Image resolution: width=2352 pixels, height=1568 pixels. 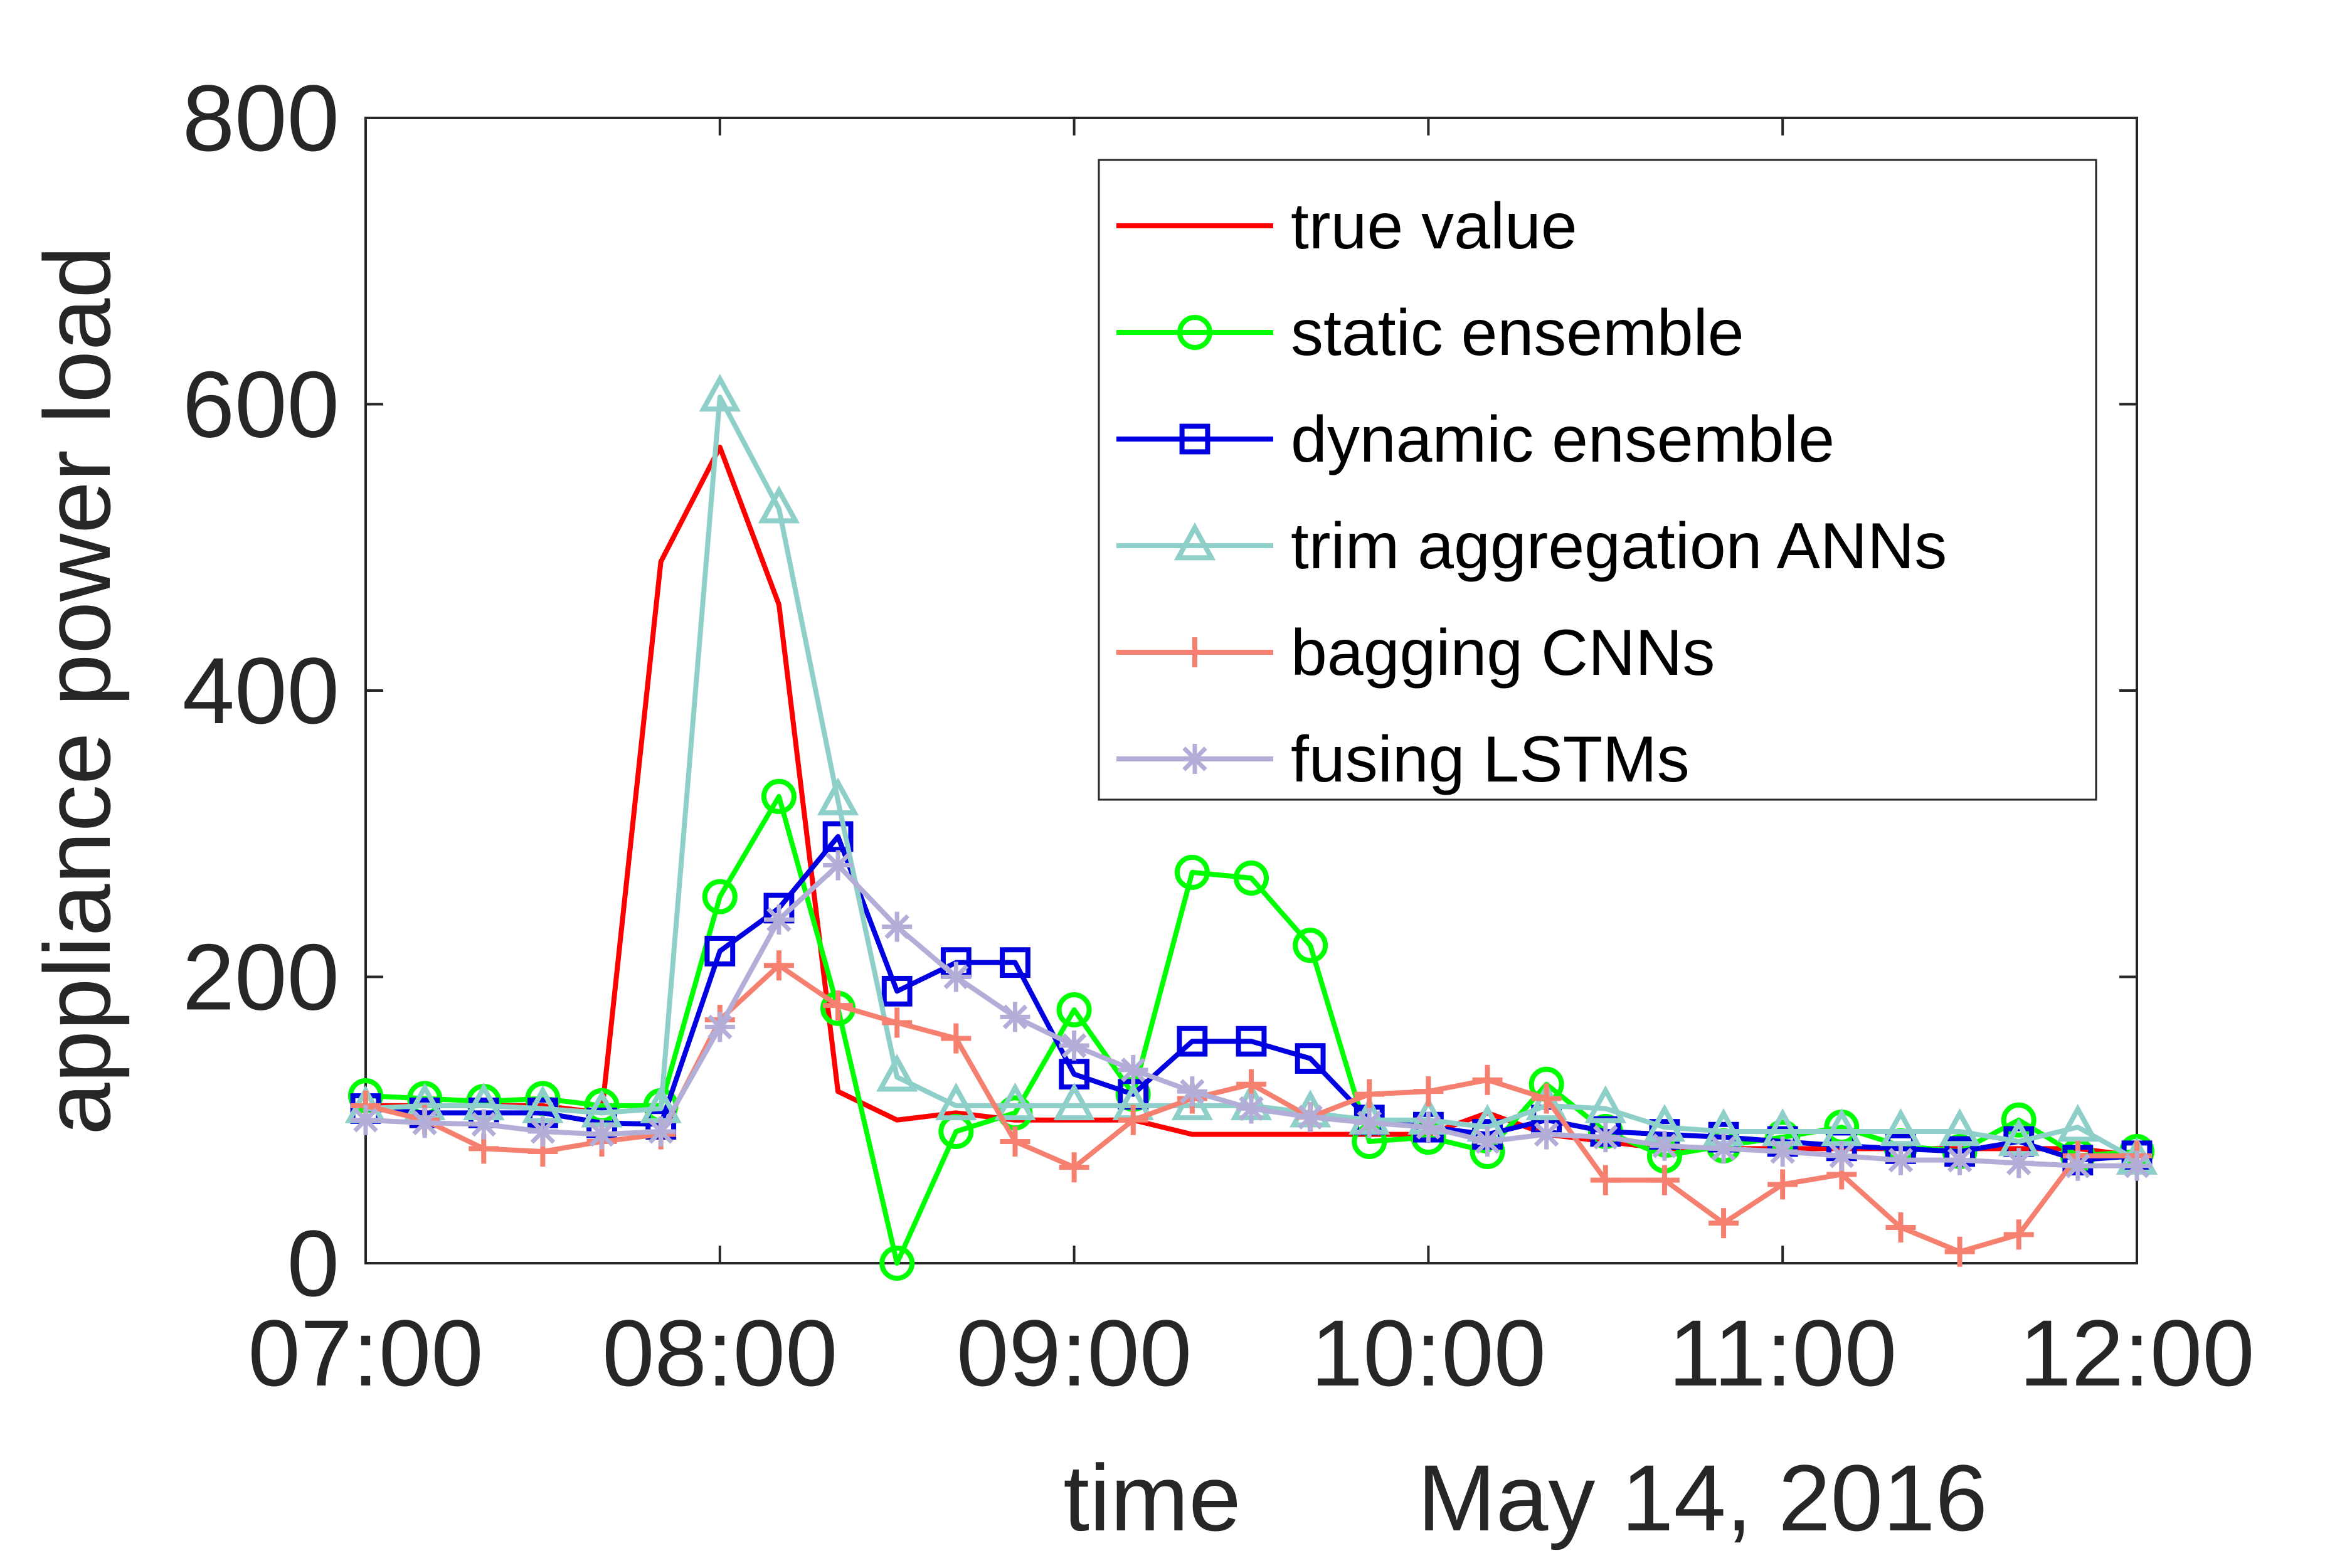 What do you see at coordinates (365, 1353) in the screenshot?
I see `x-tick-label: 07:00` at bounding box center [365, 1353].